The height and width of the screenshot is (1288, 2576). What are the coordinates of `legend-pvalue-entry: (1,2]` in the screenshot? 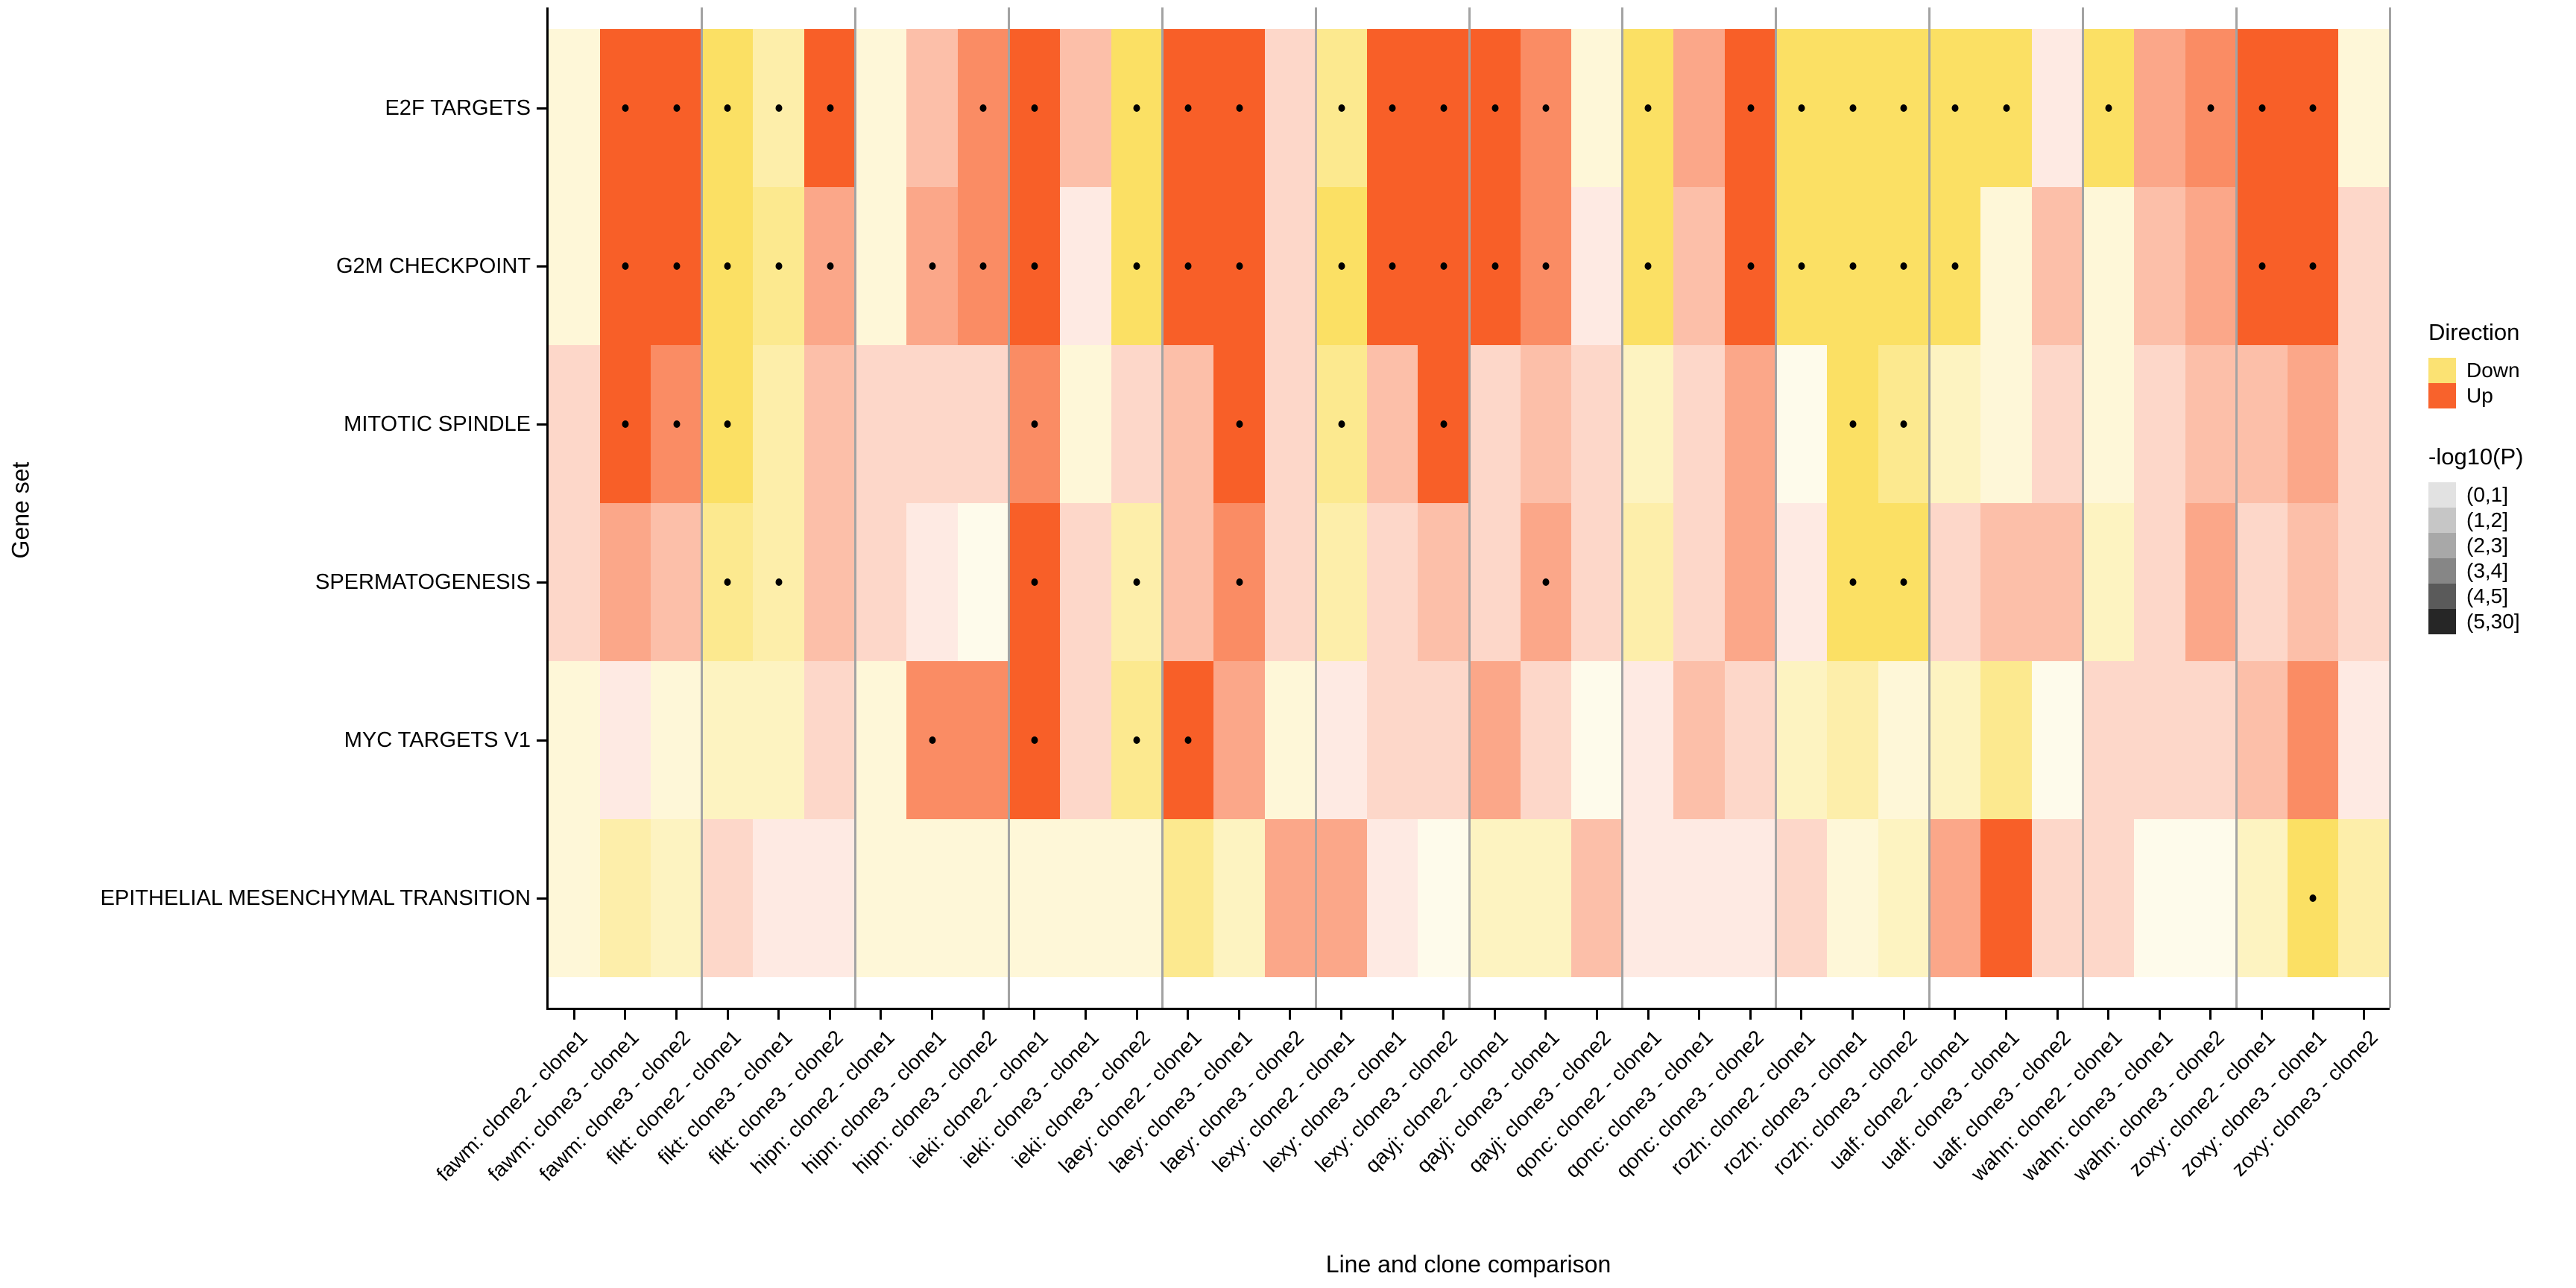 It's located at (2476, 520).